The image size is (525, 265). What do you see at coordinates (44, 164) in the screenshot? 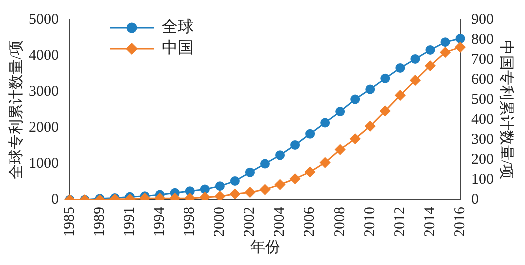
I see `y-tick-label: 1000` at bounding box center [44, 164].